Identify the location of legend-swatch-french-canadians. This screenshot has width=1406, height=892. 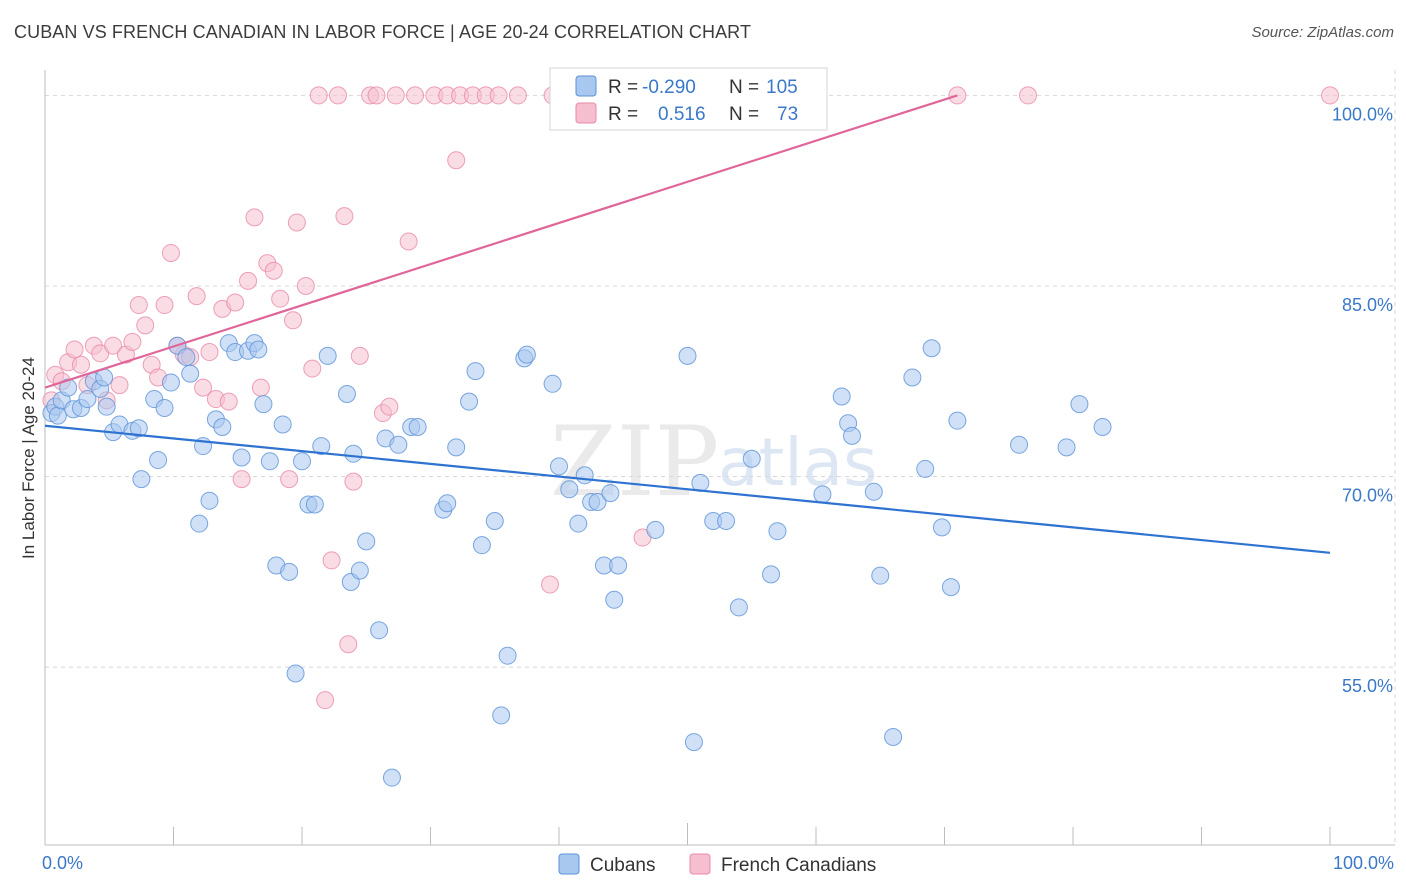
(586, 113).